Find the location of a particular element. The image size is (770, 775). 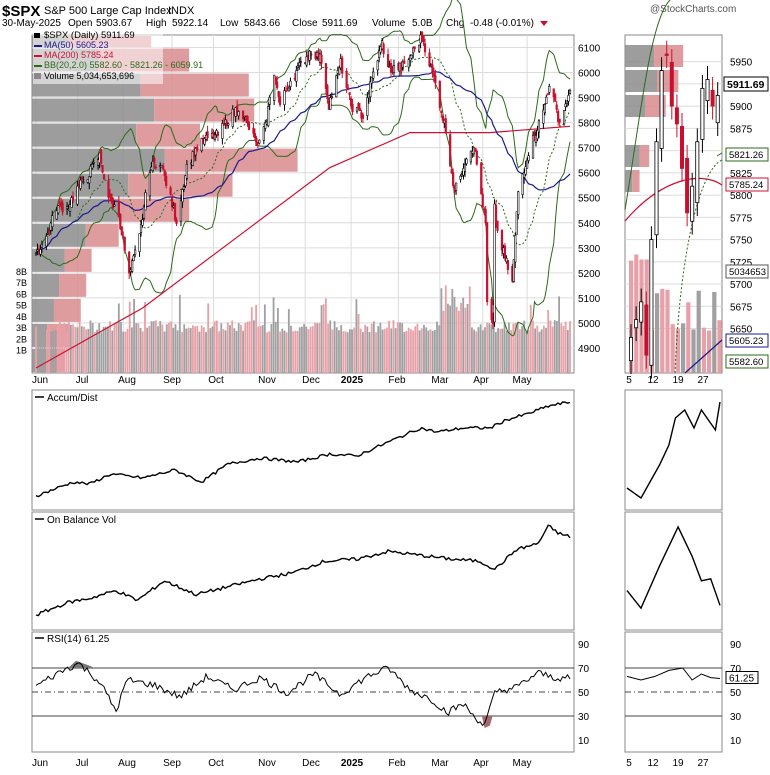

zoom-accum-dist-line is located at coordinates (673, 450).